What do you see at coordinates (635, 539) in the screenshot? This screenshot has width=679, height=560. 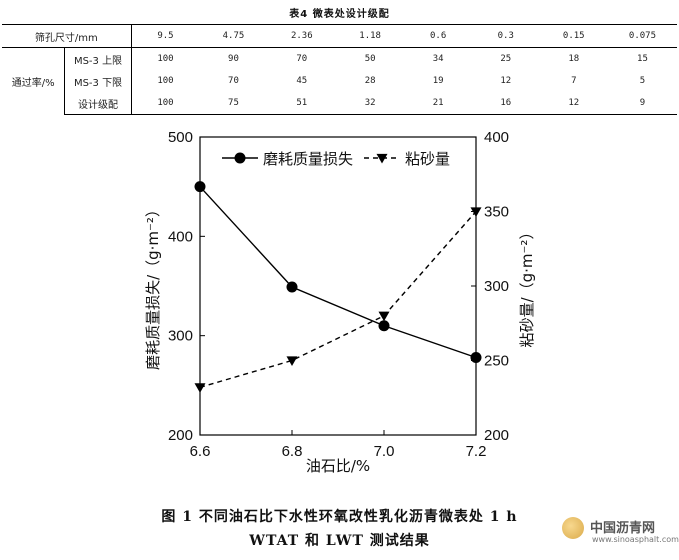 I see `watermark-url: www.sinoasphalt.com` at bounding box center [635, 539].